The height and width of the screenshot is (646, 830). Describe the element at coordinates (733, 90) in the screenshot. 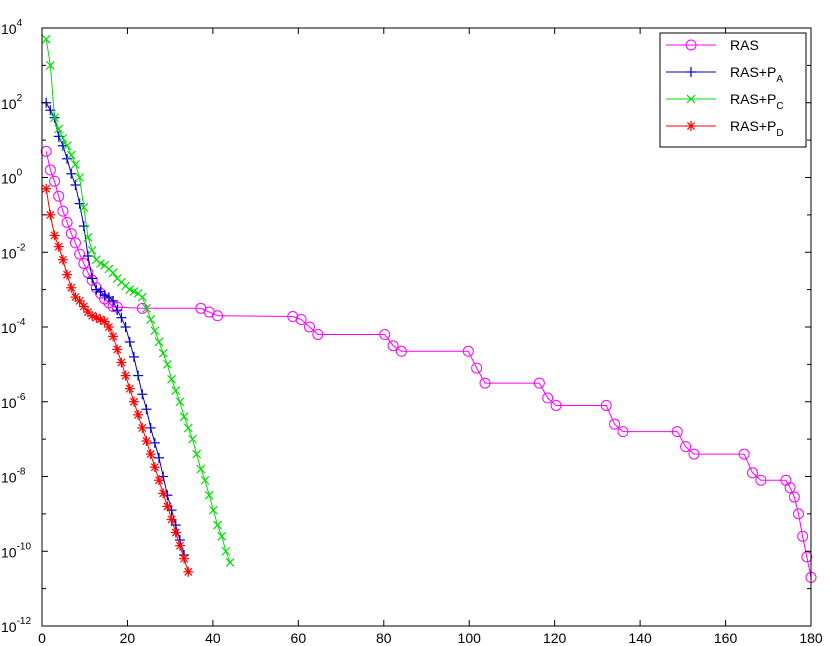

I see `legend-box` at that location.